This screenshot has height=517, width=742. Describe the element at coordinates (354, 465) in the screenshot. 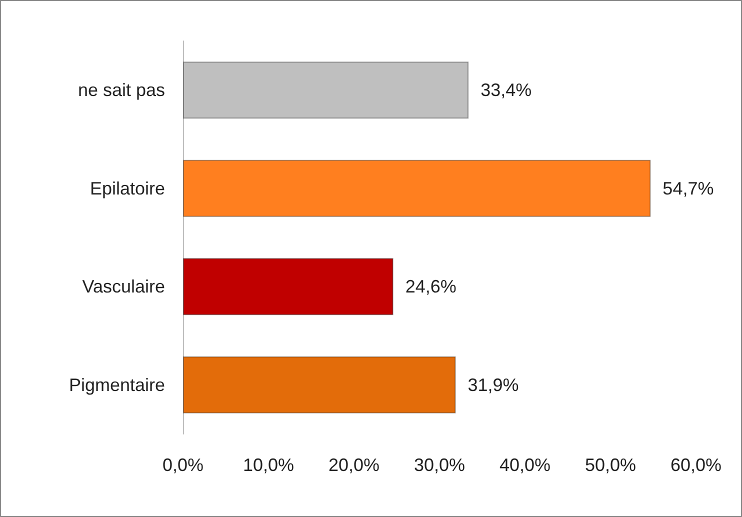

I see `x-tick-label: 20,0%` at that location.